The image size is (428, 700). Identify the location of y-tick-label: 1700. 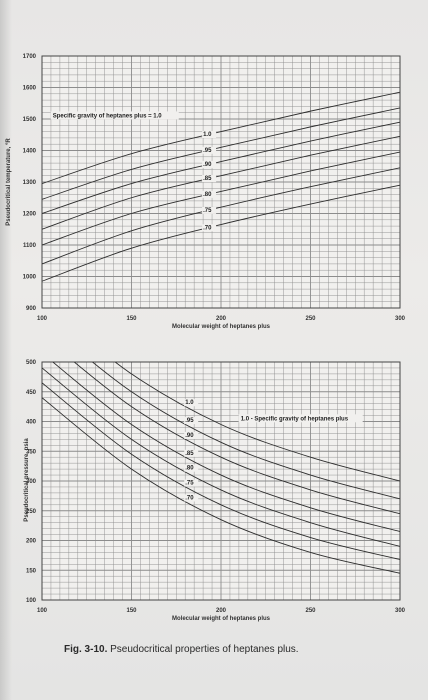
(30, 57).